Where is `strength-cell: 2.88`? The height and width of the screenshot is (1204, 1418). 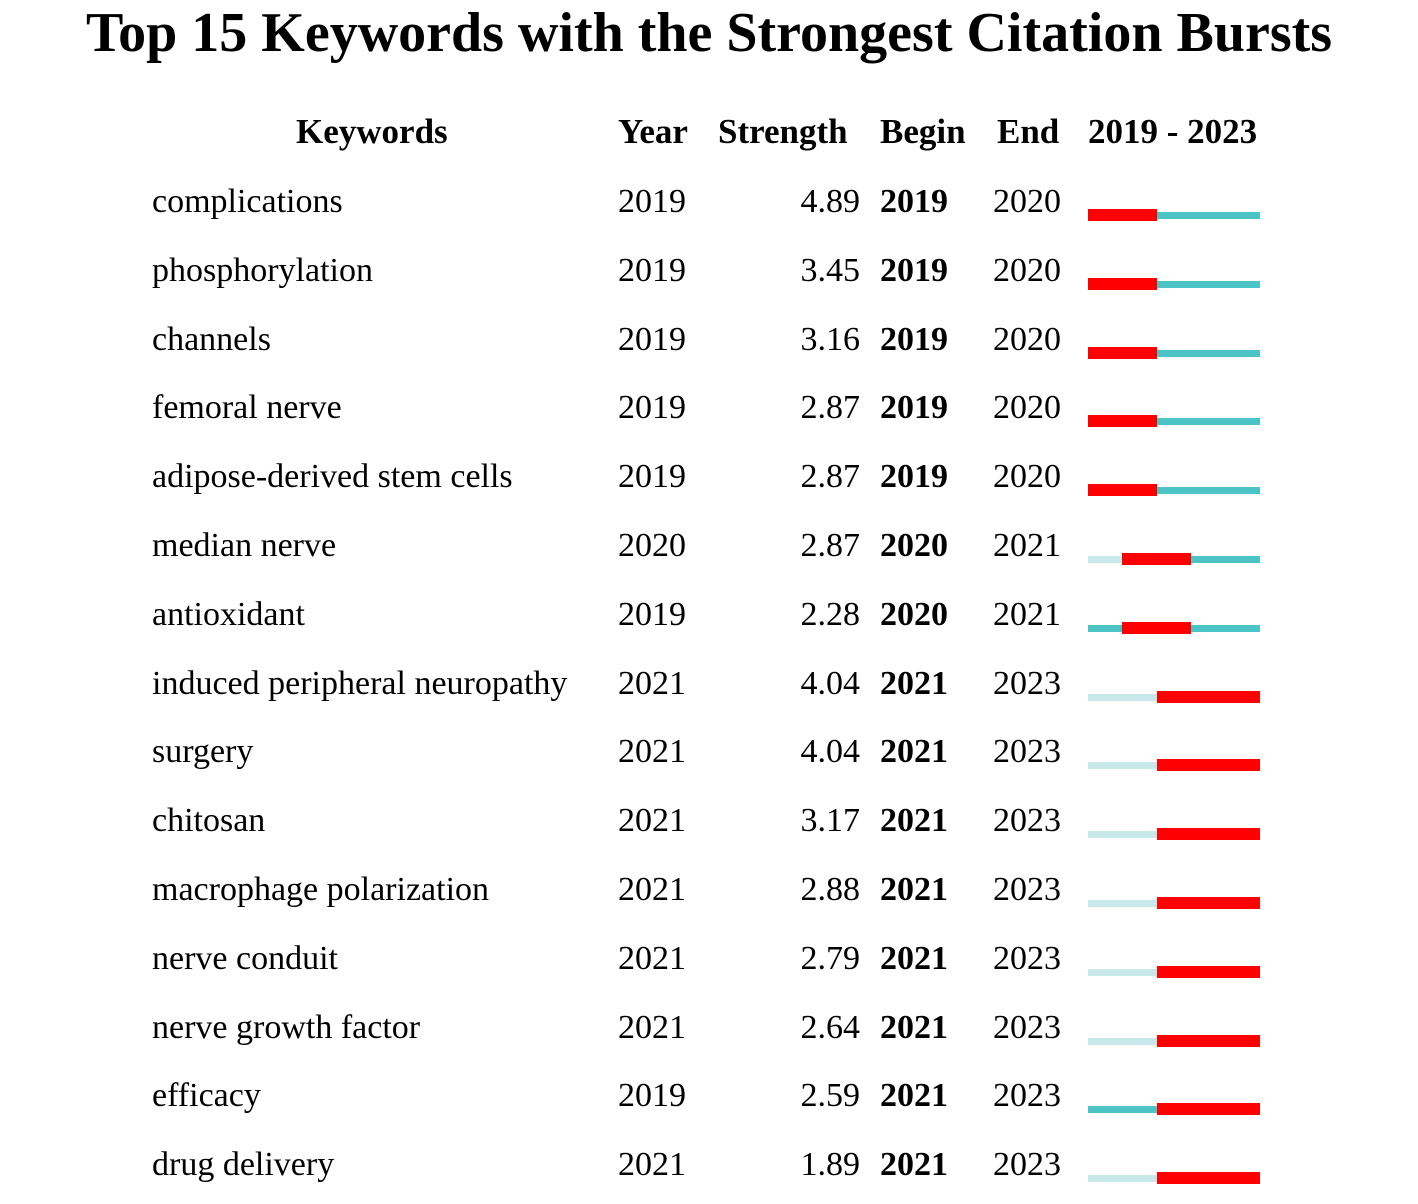 strength-cell: 2.88 is located at coordinates (830, 889).